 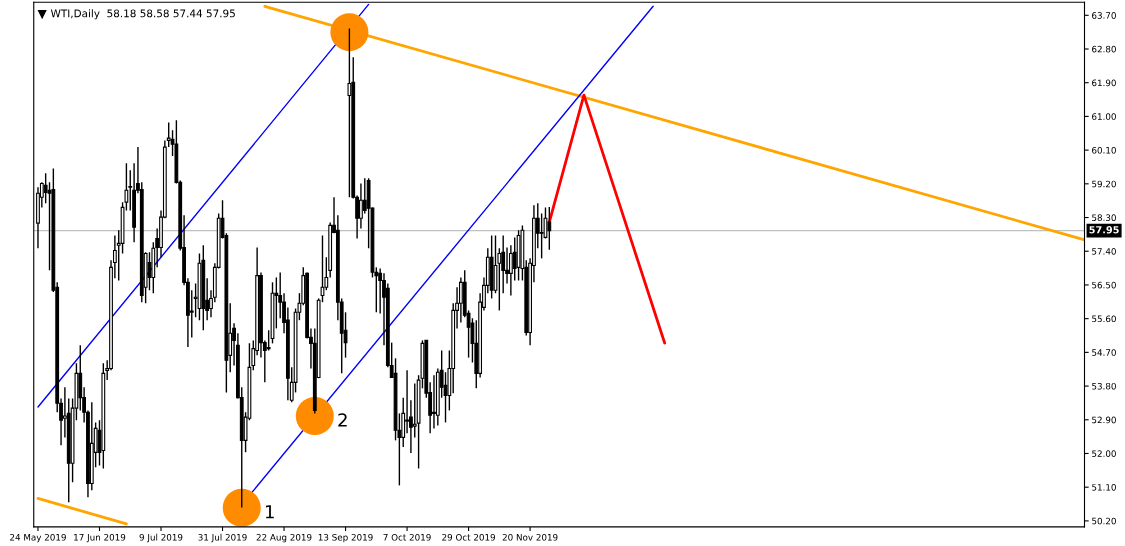 I want to click on x-tick-label: 7 Oct 2019, so click(x=407, y=537).